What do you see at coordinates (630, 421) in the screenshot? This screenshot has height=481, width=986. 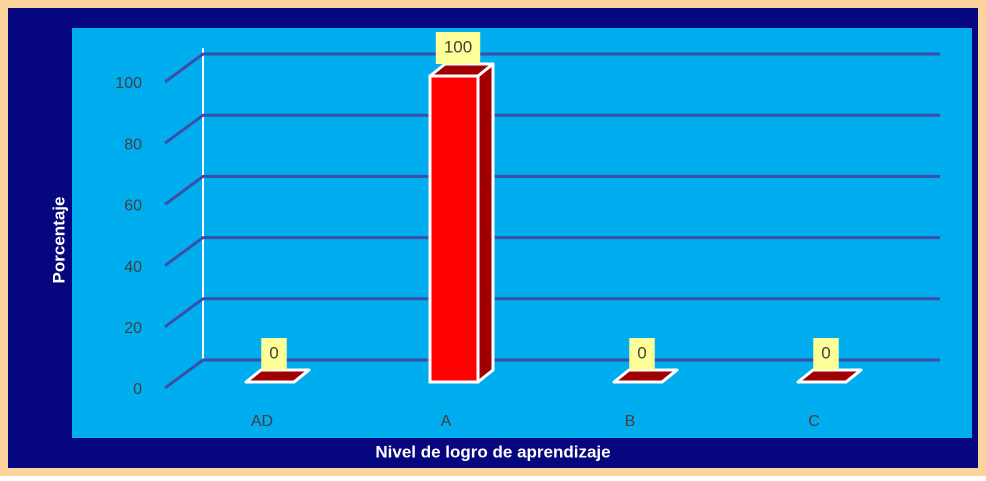 I see `x-tick-label: B` at bounding box center [630, 421].